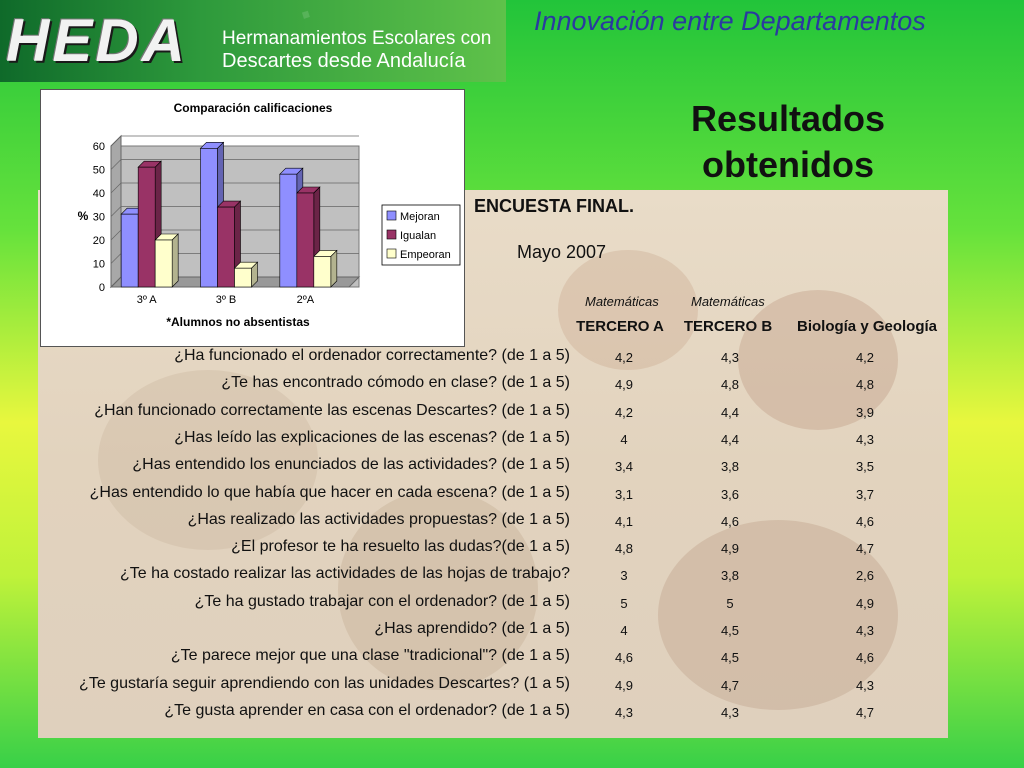 The height and width of the screenshot is (768, 1024). I want to click on survey-value-a: 4,1, so click(624, 521).